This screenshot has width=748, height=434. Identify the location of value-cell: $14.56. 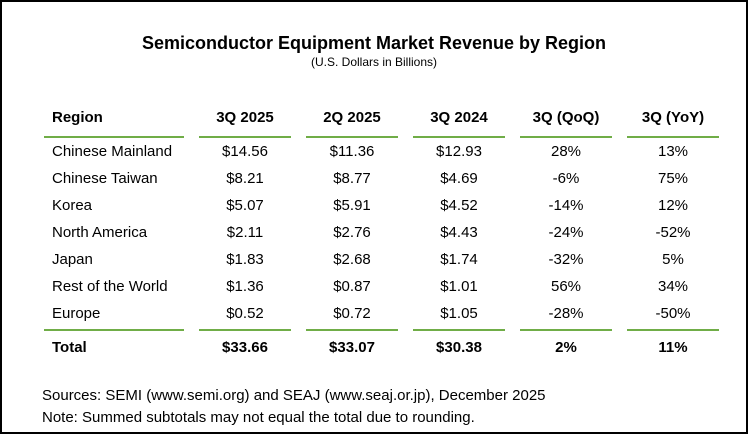
(245, 151).